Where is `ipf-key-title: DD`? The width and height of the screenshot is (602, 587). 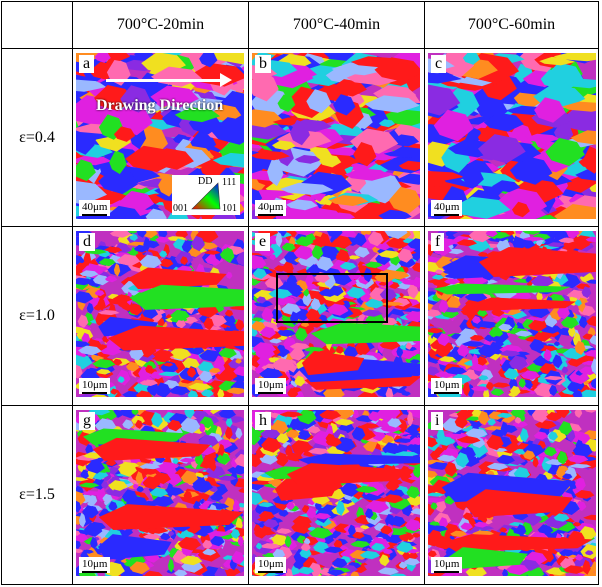 ipf-key-title: DD is located at coordinates (205, 181).